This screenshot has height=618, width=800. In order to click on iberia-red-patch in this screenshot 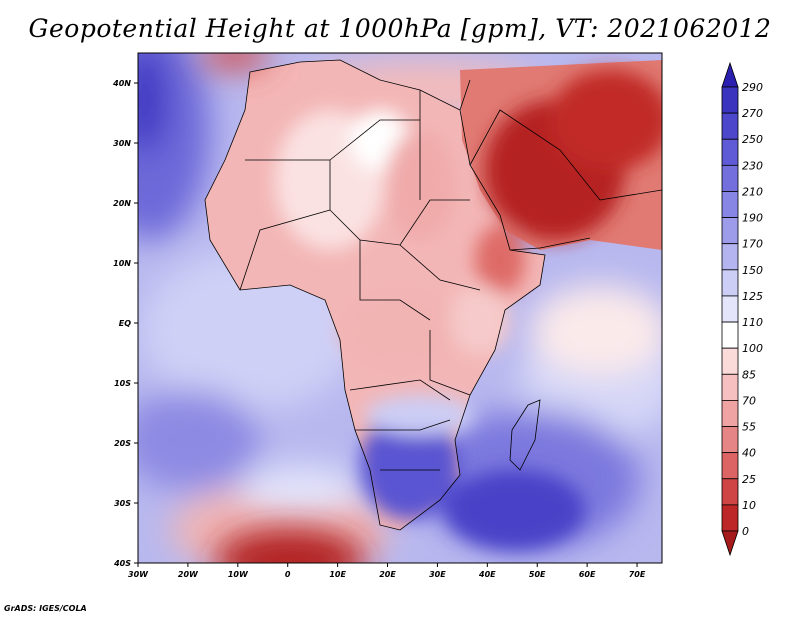, I will do `click(235, 61)`.